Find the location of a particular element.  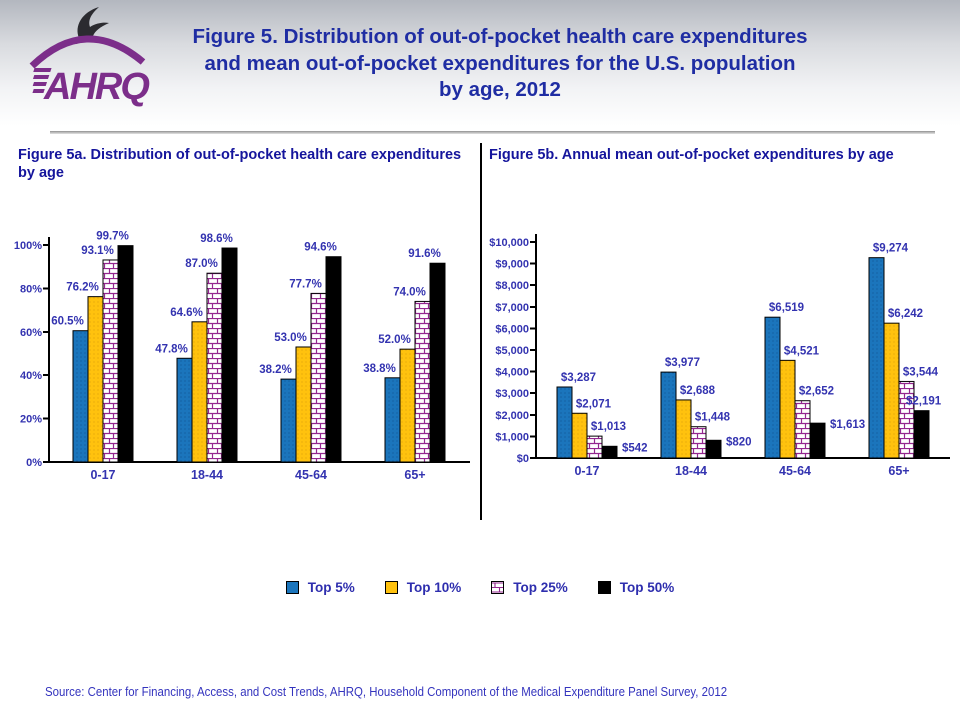

bar-value-label: $1,613 is located at coordinates (847, 425).